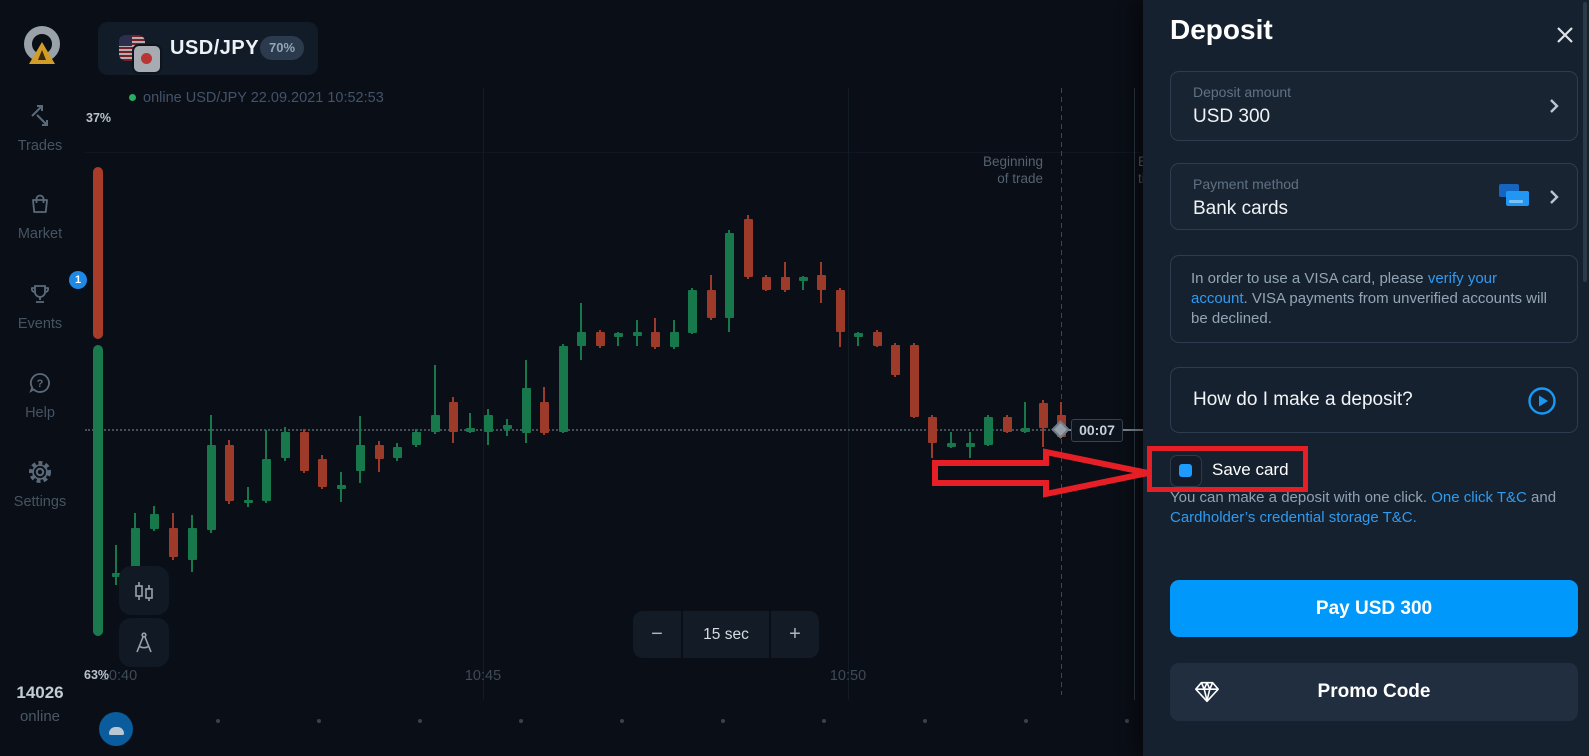 Image resolution: width=1589 pixels, height=756 pixels. Describe the element at coordinates (1565, 35) in the screenshot. I see `close-button` at that location.